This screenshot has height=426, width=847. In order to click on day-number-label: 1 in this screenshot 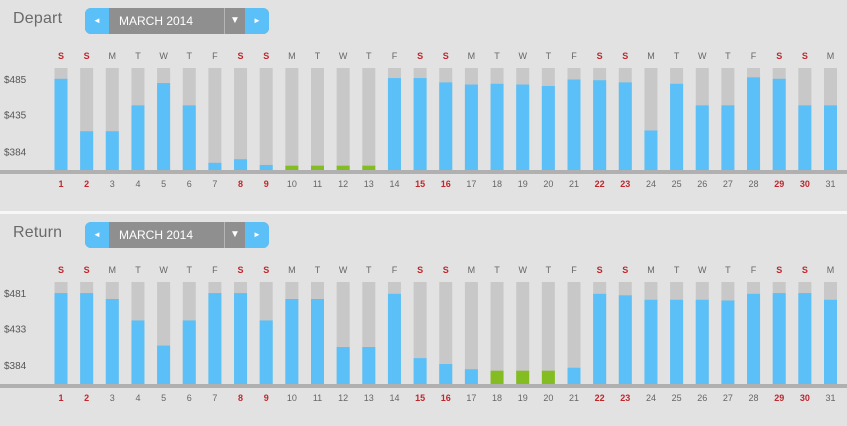, I will do `click(60, 184)`.